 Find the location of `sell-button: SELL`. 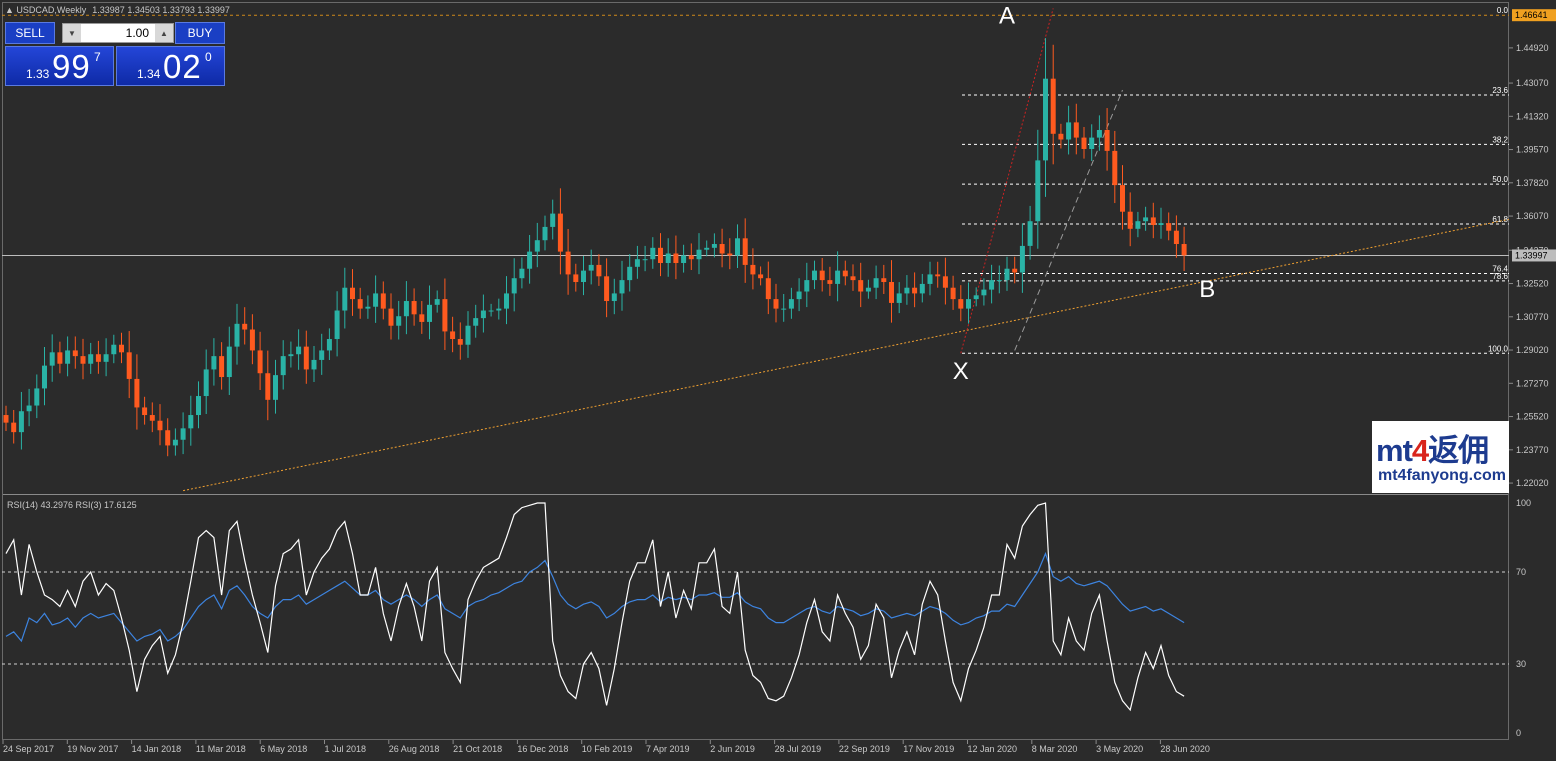

sell-button: SELL is located at coordinates (30, 33).